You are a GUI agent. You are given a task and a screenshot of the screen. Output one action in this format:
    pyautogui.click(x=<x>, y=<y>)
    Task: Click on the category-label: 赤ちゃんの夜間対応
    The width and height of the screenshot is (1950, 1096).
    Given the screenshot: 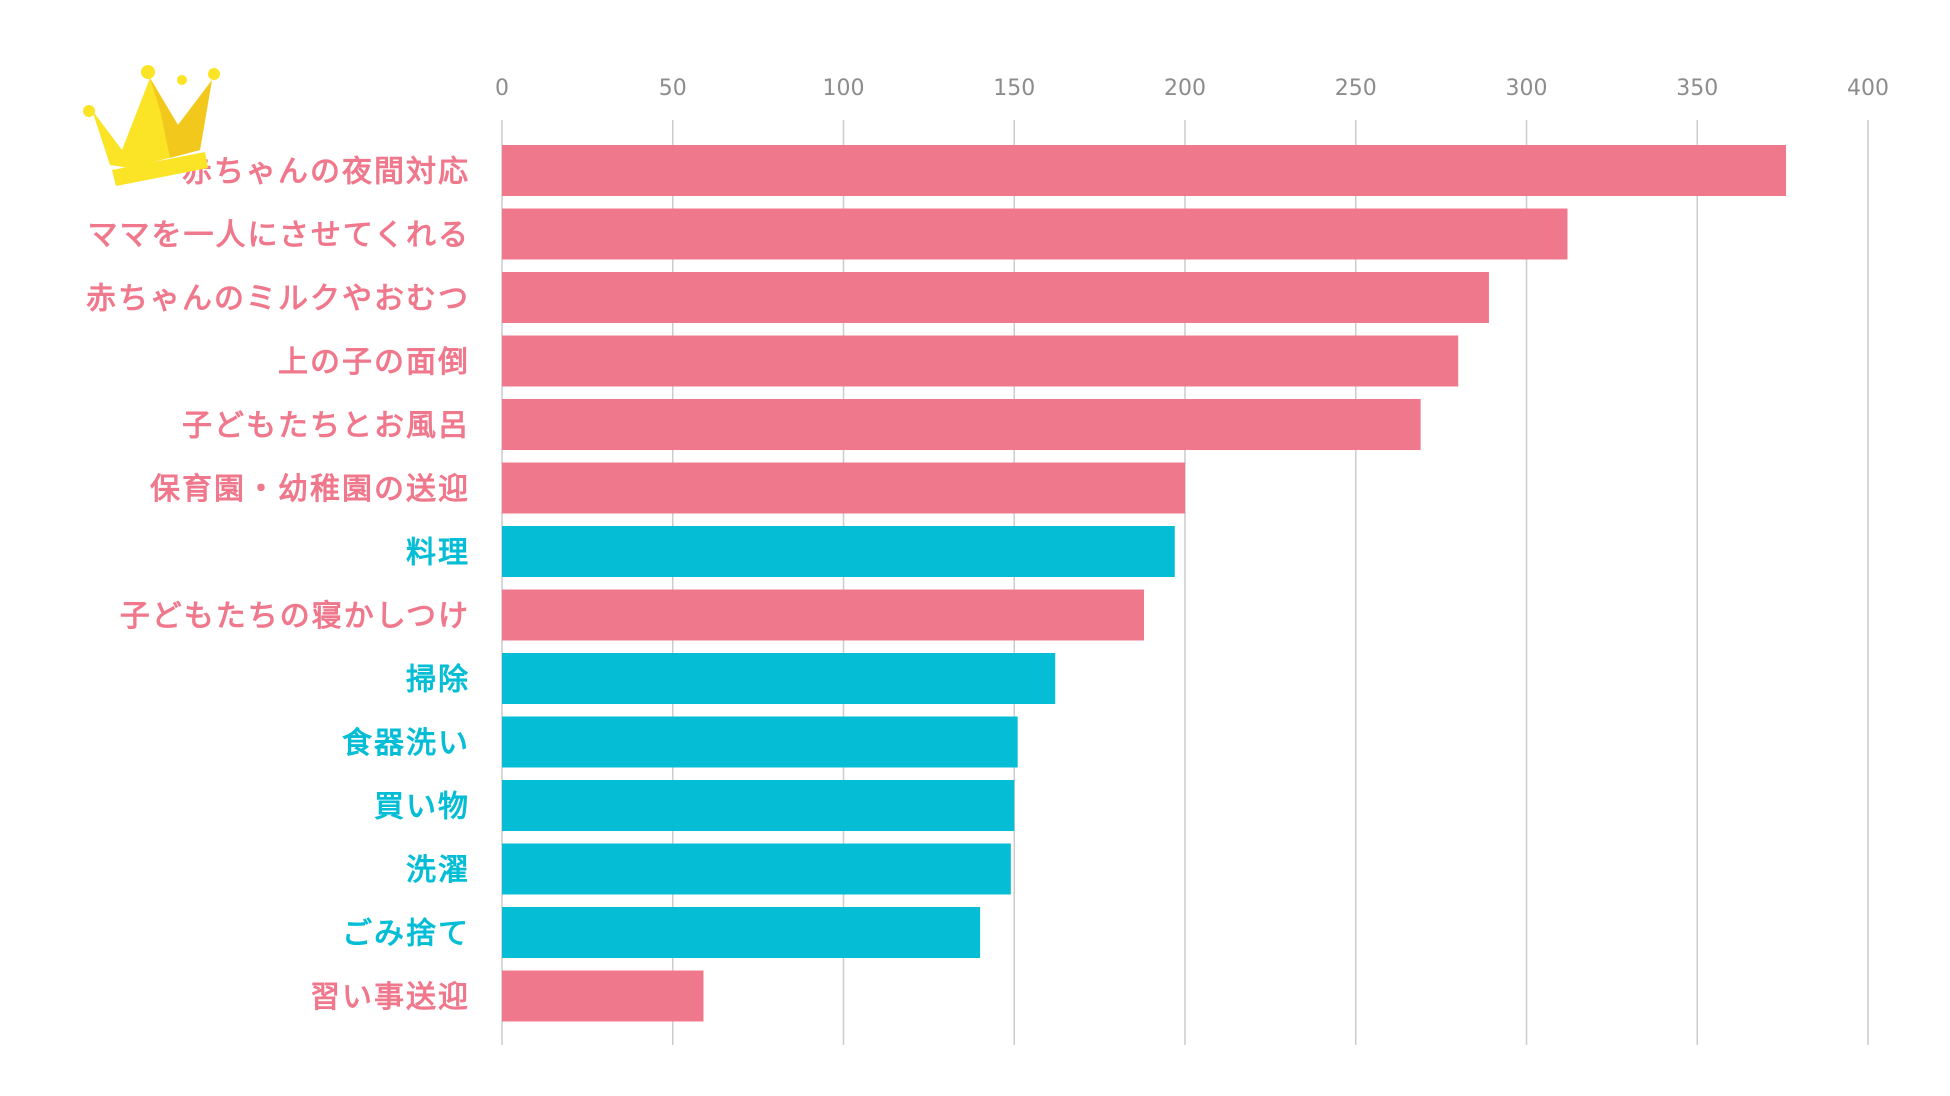 What is the action you would take?
    pyautogui.click(x=326, y=172)
    